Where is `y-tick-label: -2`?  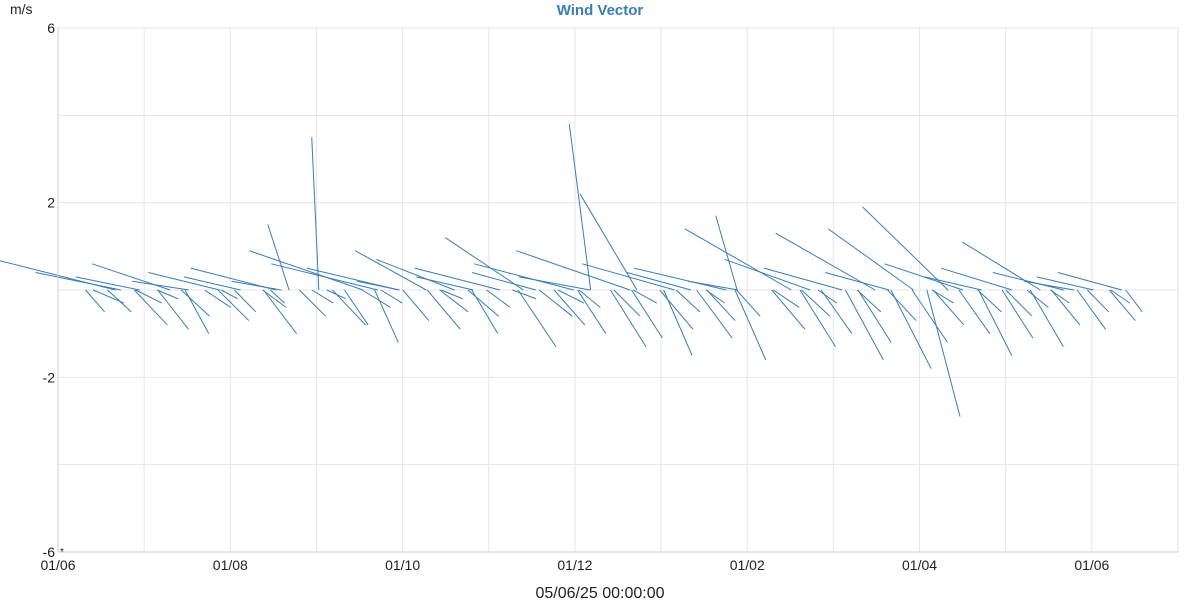
y-tick-label: -2 is located at coordinates (49, 377).